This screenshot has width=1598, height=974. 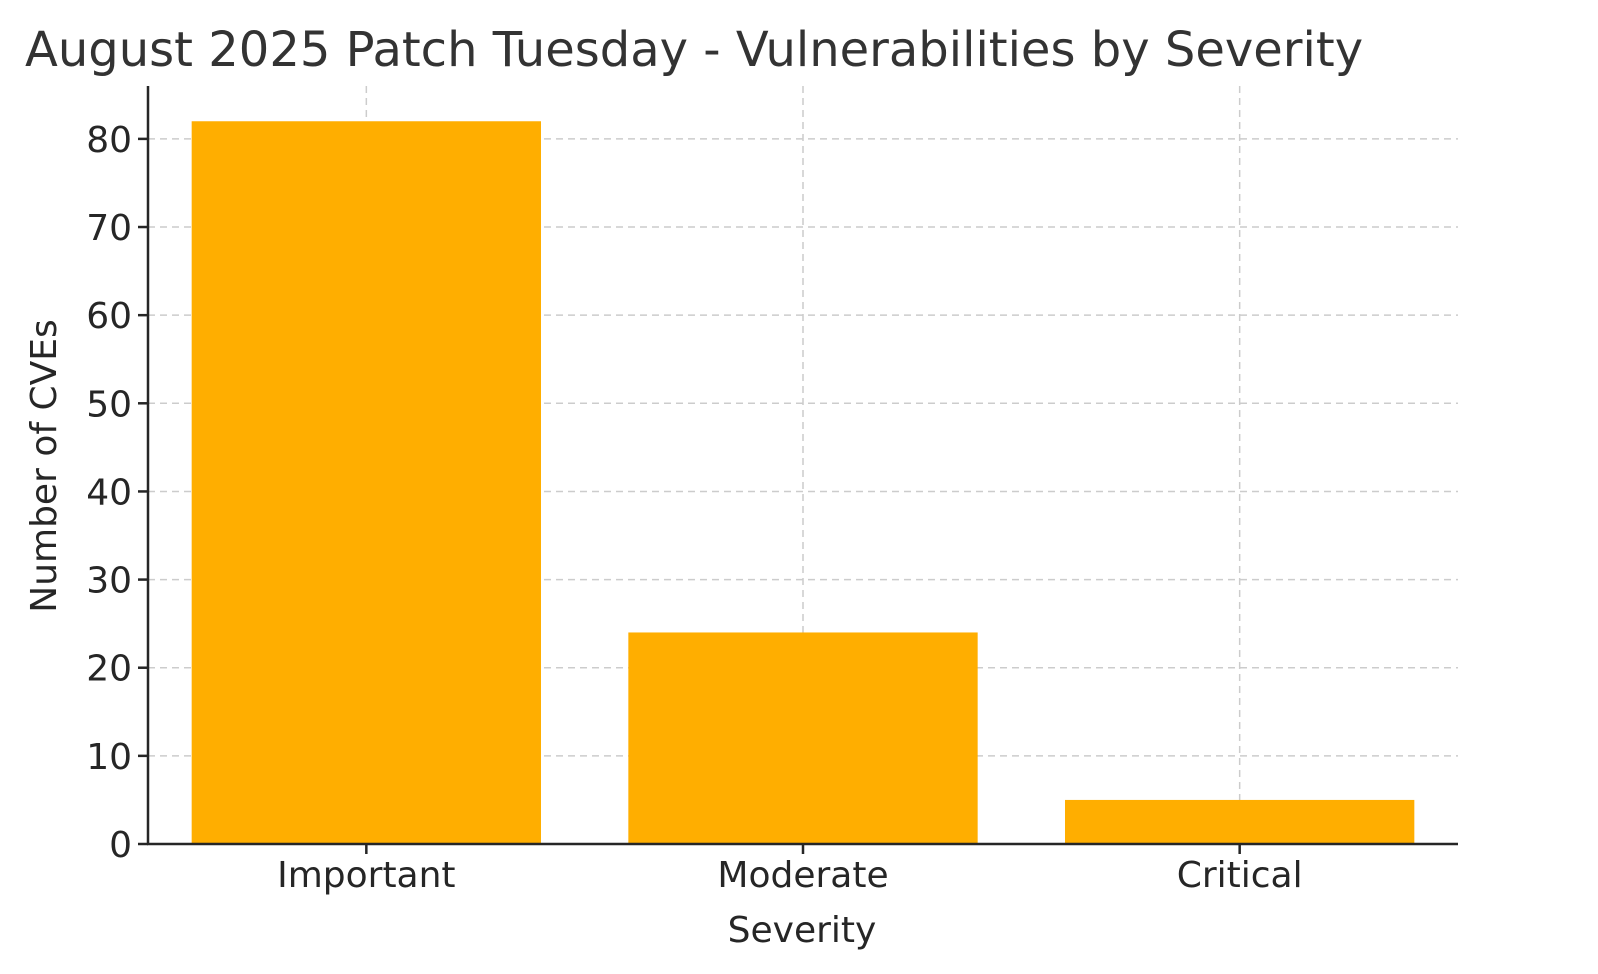 What do you see at coordinates (1240, 875) in the screenshot?
I see `x-tick-label: Critical` at bounding box center [1240, 875].